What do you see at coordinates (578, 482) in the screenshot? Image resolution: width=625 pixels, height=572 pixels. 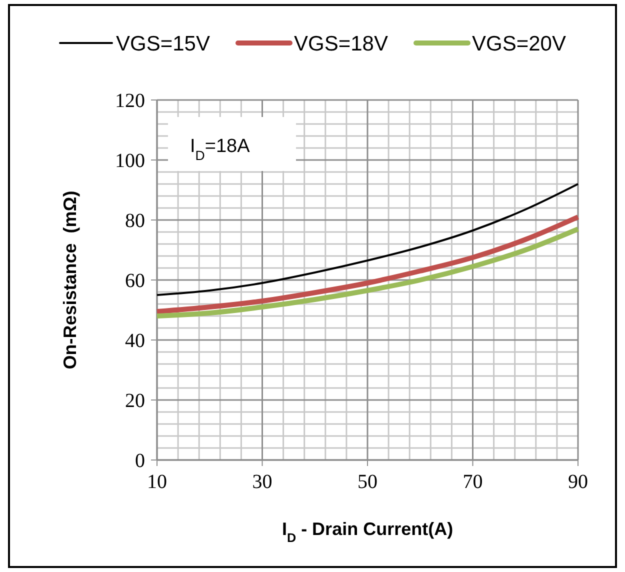 I see `x-tick-label: 90` at bounding box center [578, 482].